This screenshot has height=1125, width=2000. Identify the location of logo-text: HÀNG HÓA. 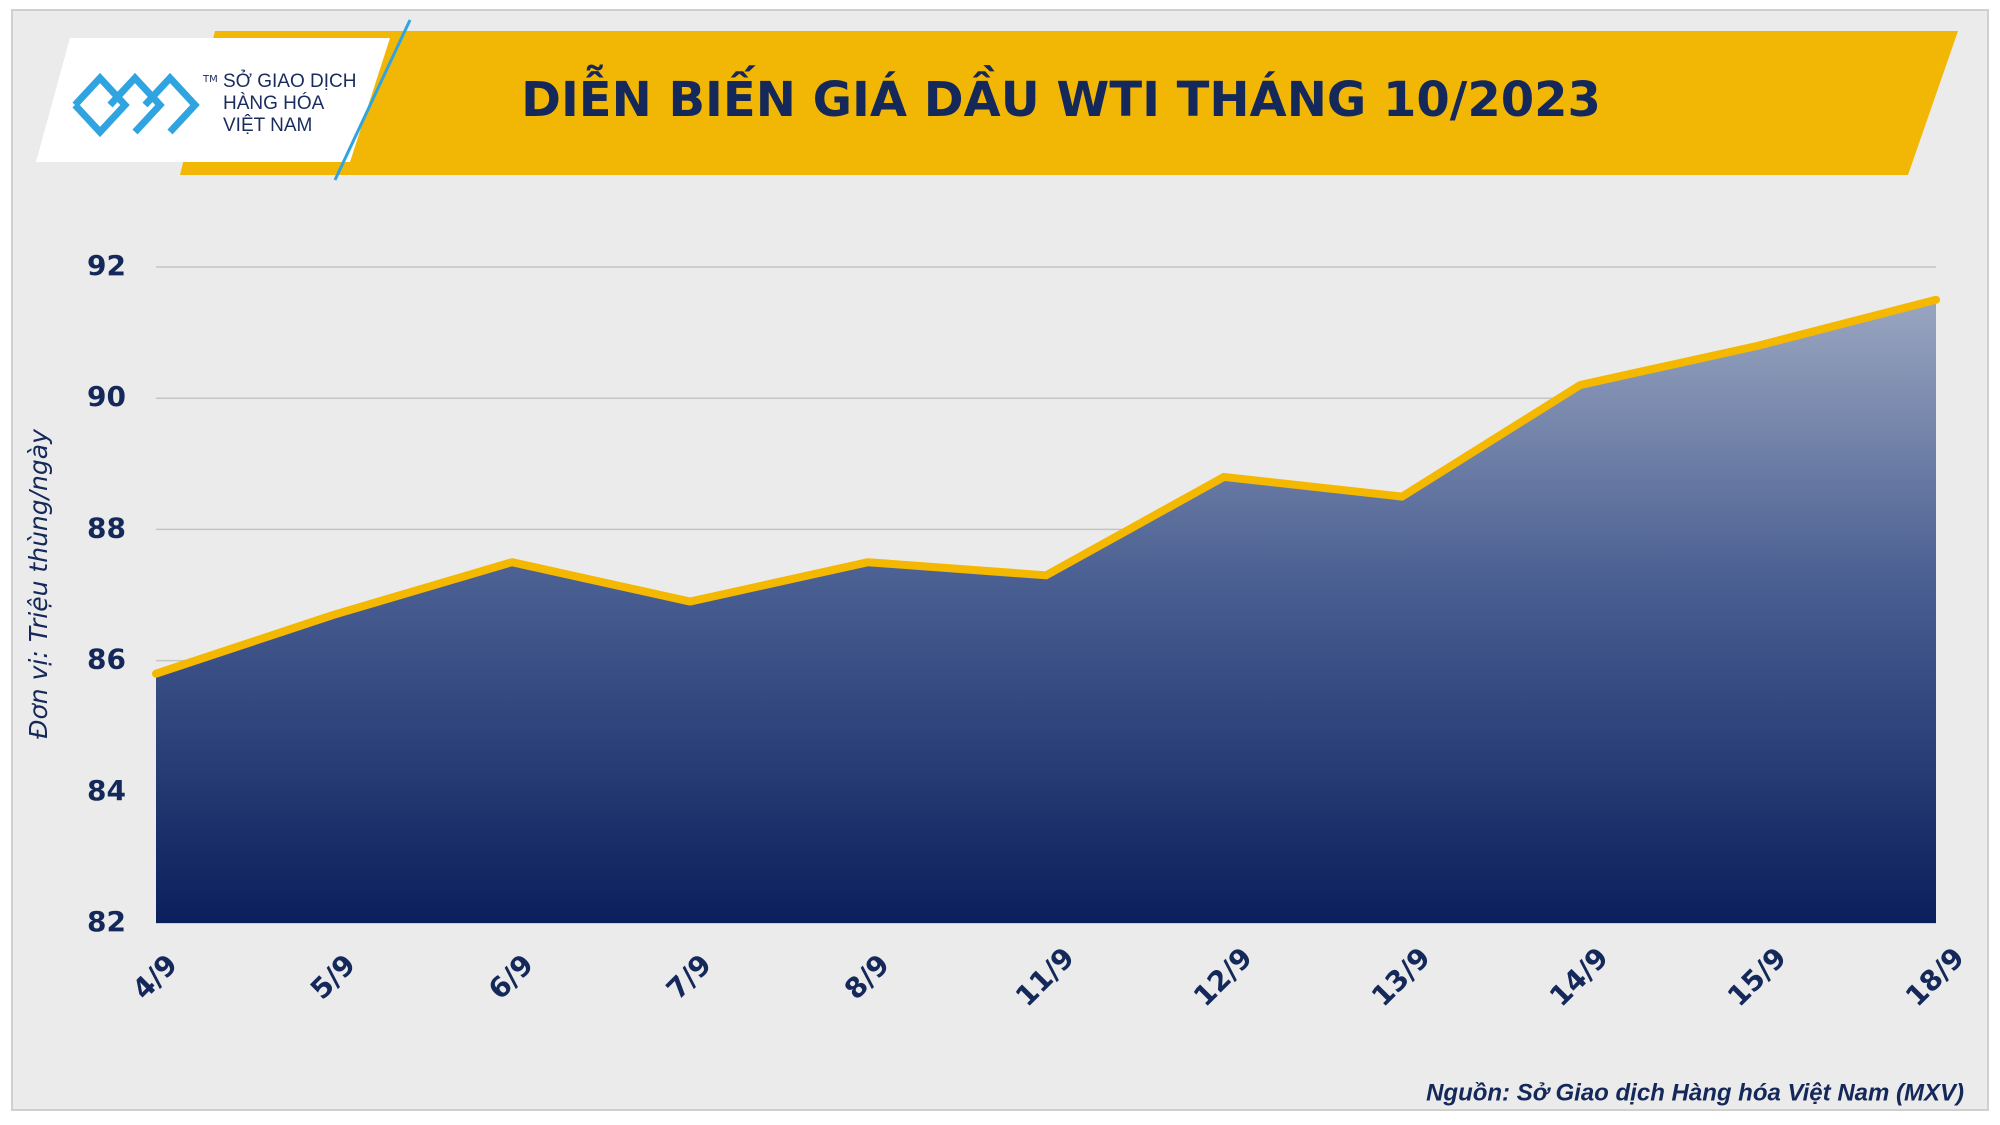
(274, 103).